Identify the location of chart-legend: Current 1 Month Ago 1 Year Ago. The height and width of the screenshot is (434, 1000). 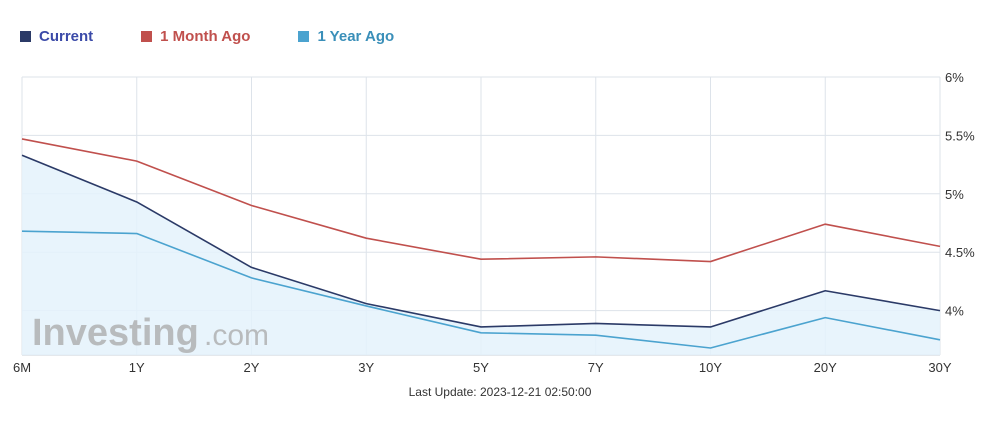
(231, 36).